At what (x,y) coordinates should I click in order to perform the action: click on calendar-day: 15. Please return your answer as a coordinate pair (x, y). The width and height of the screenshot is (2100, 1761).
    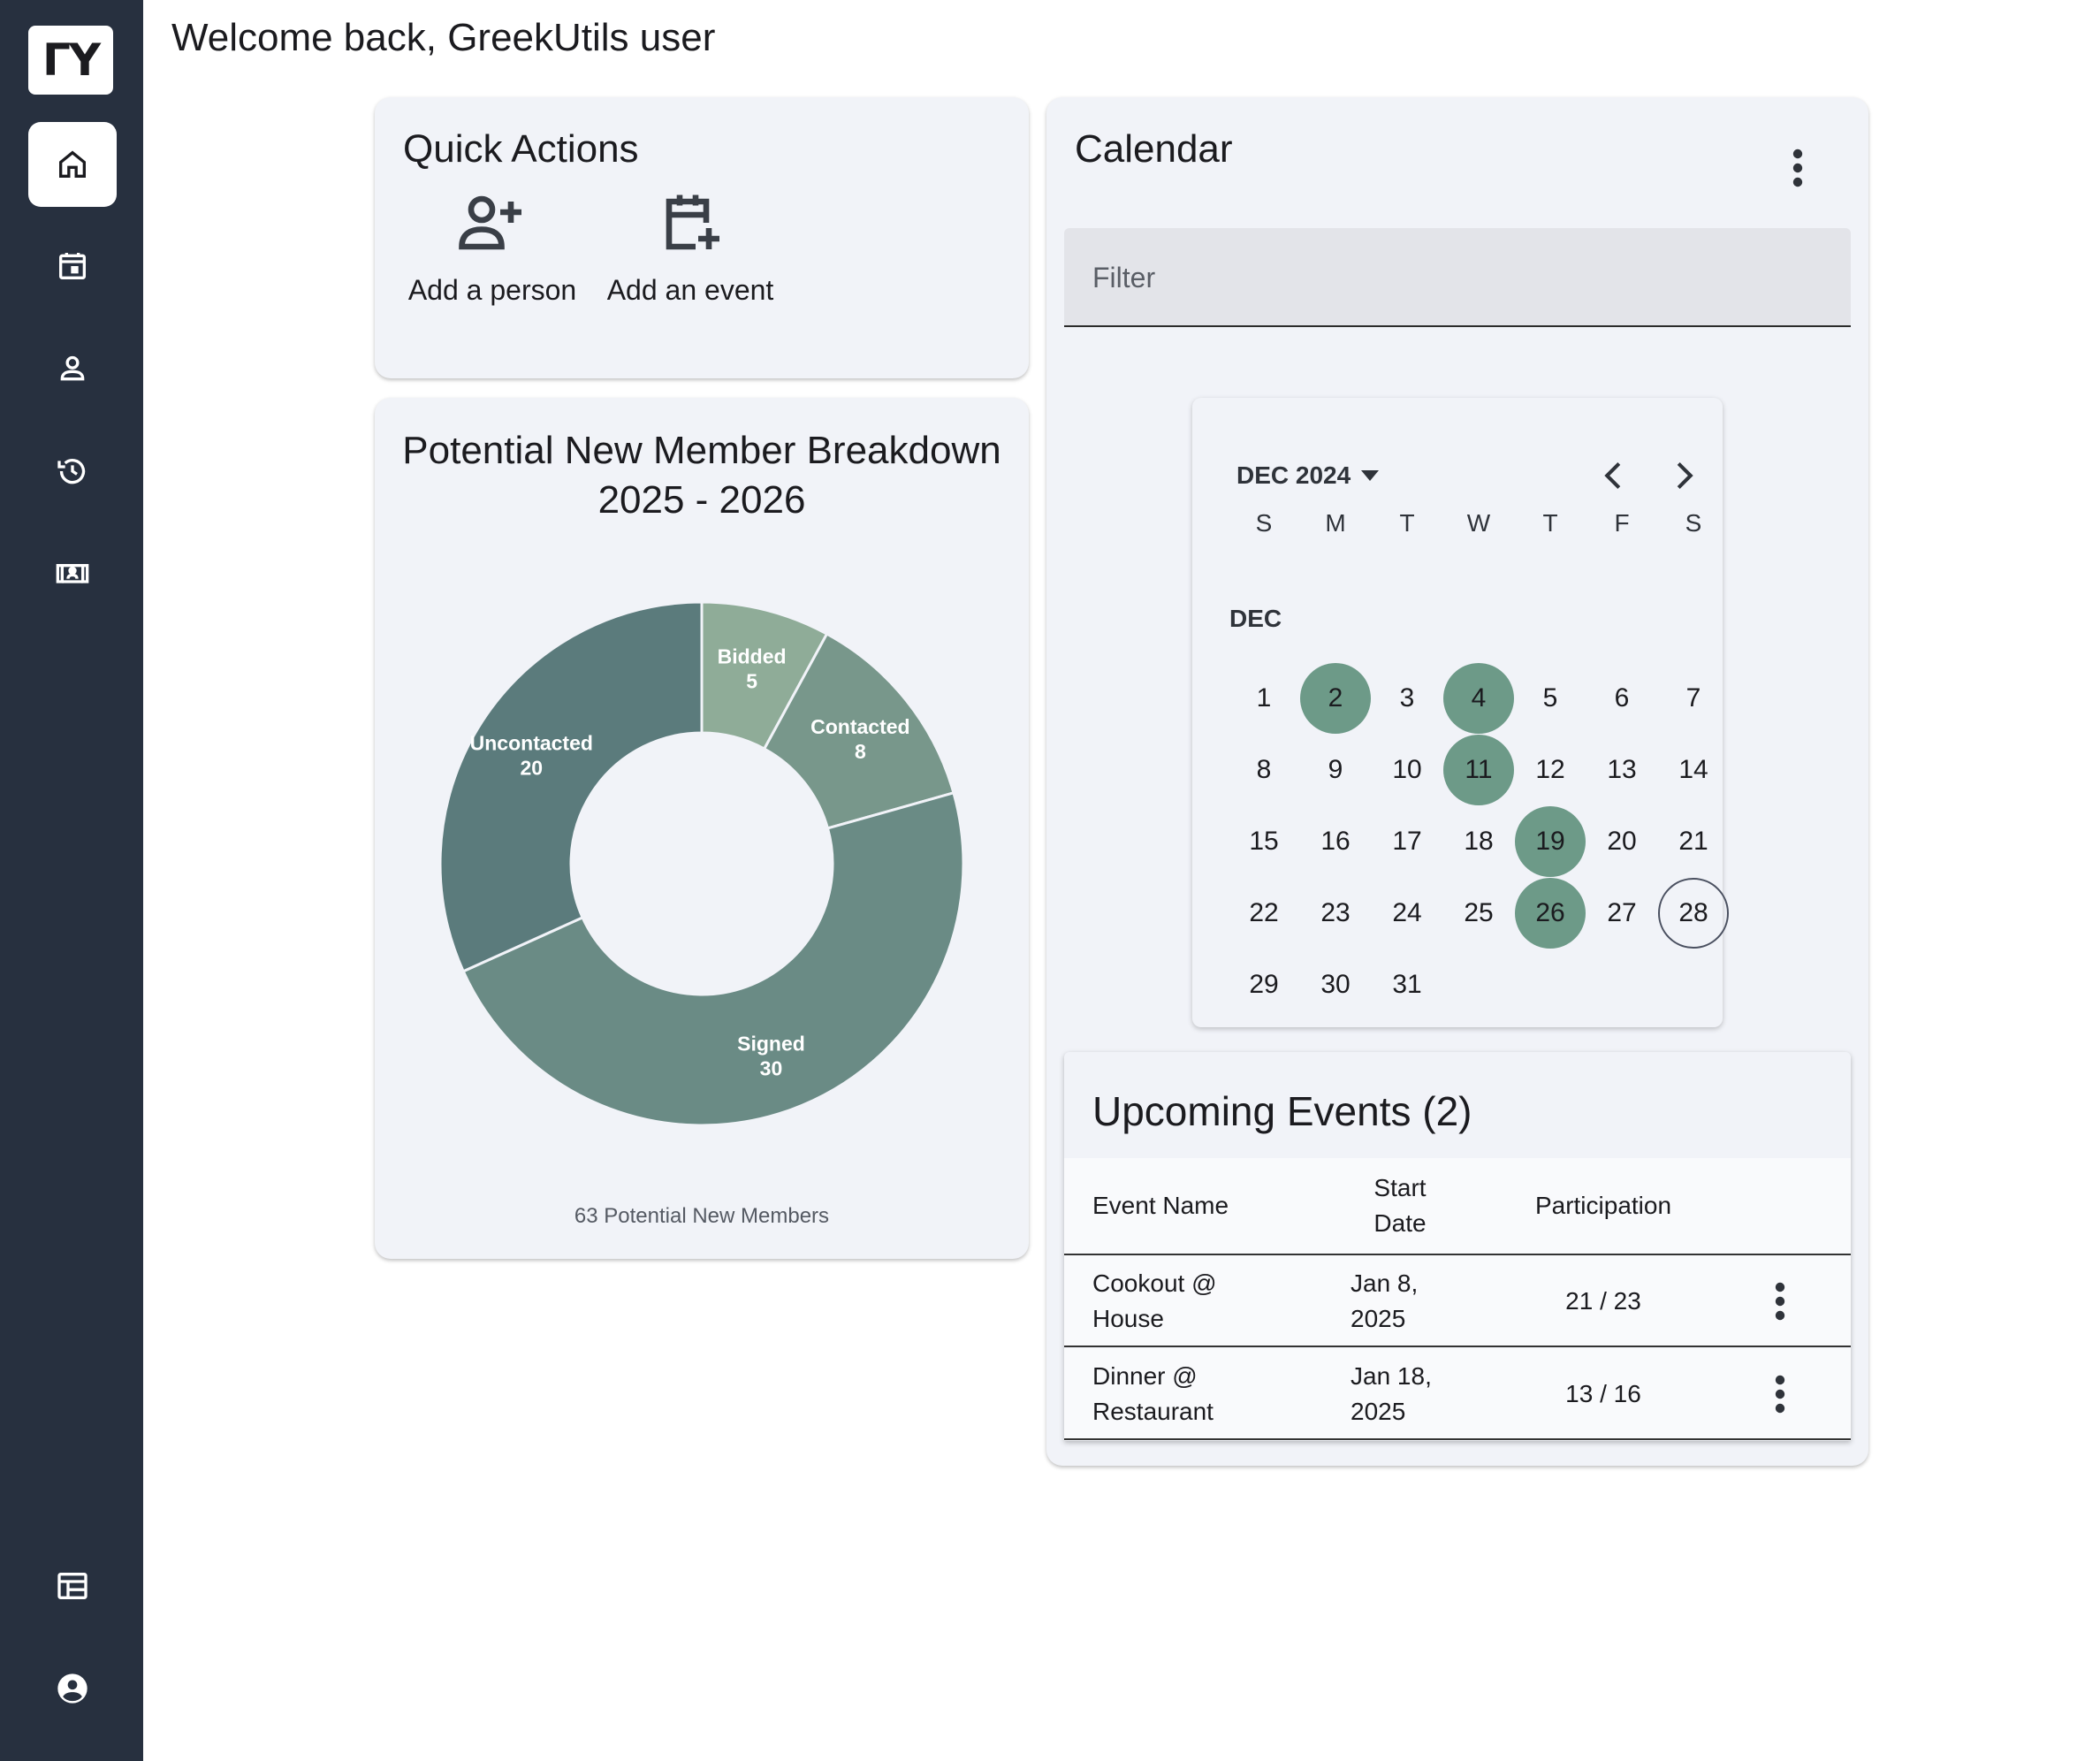
    Looking at the image, I should click on (1264, 841).